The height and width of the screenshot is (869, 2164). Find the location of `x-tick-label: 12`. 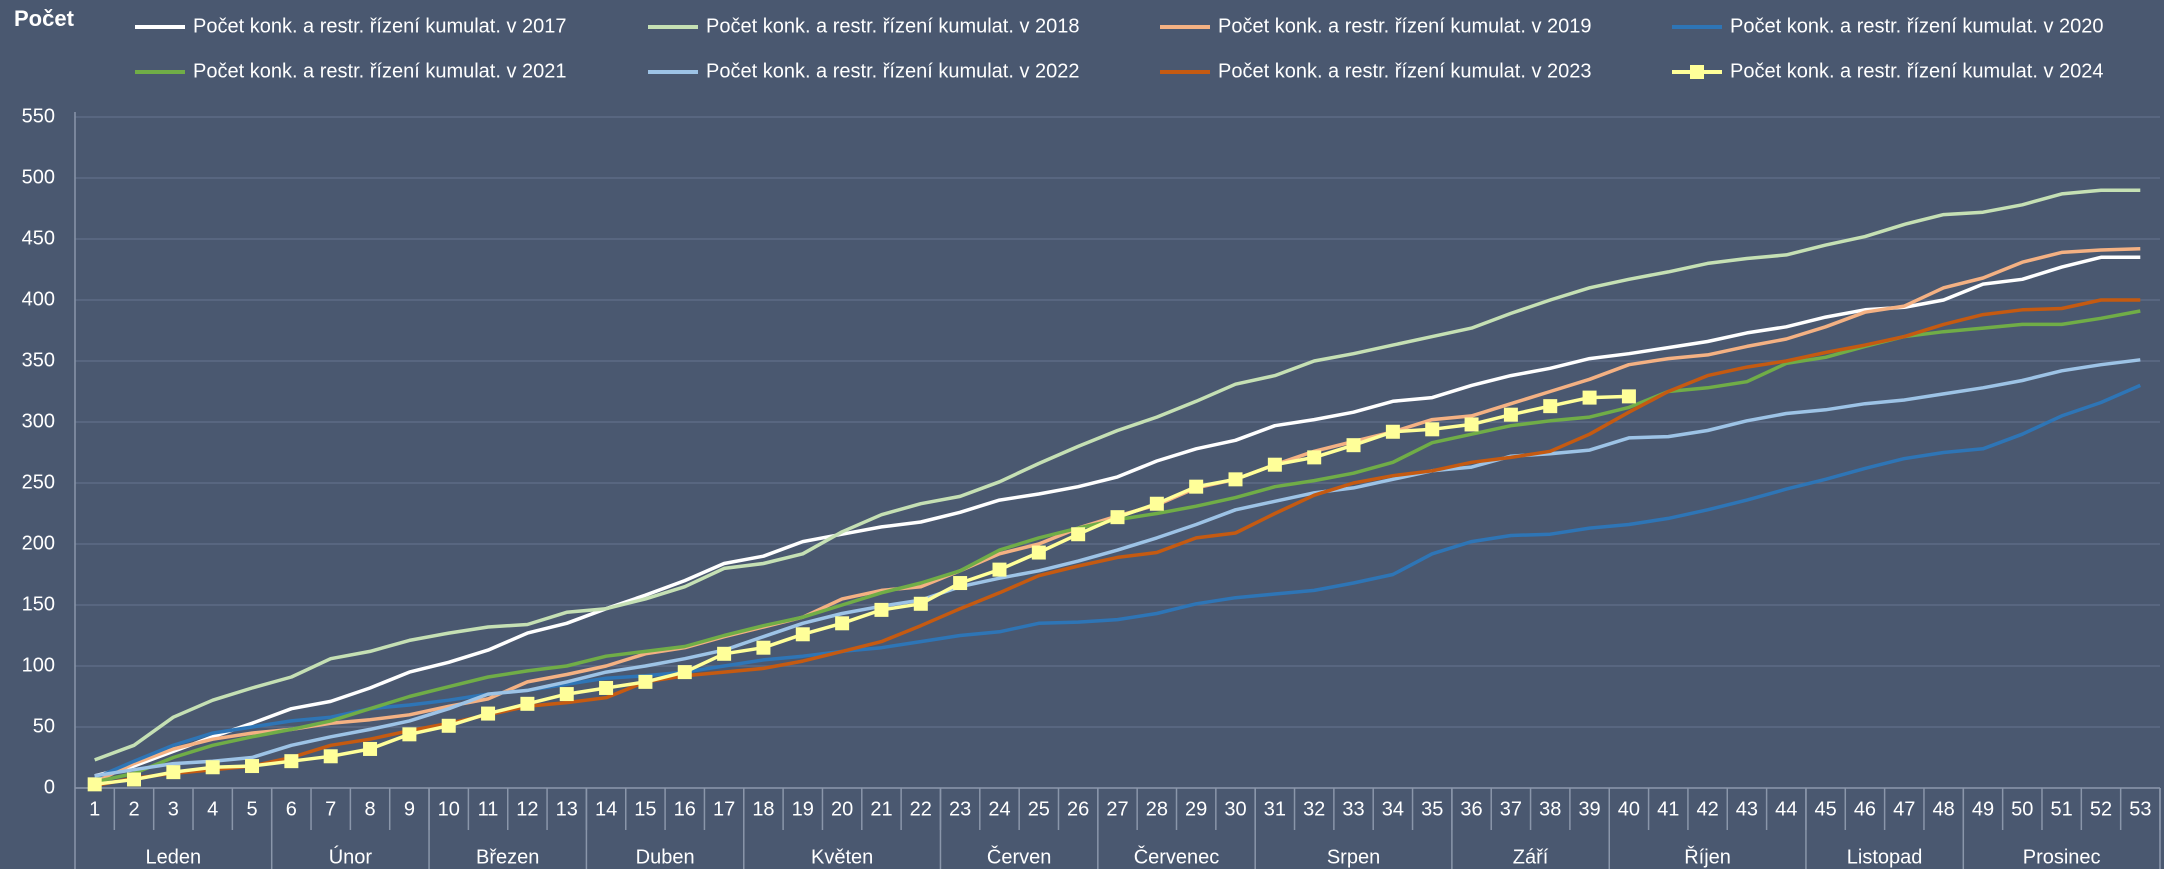

x-tick-label: 12 is located at coordinates (527, 809).